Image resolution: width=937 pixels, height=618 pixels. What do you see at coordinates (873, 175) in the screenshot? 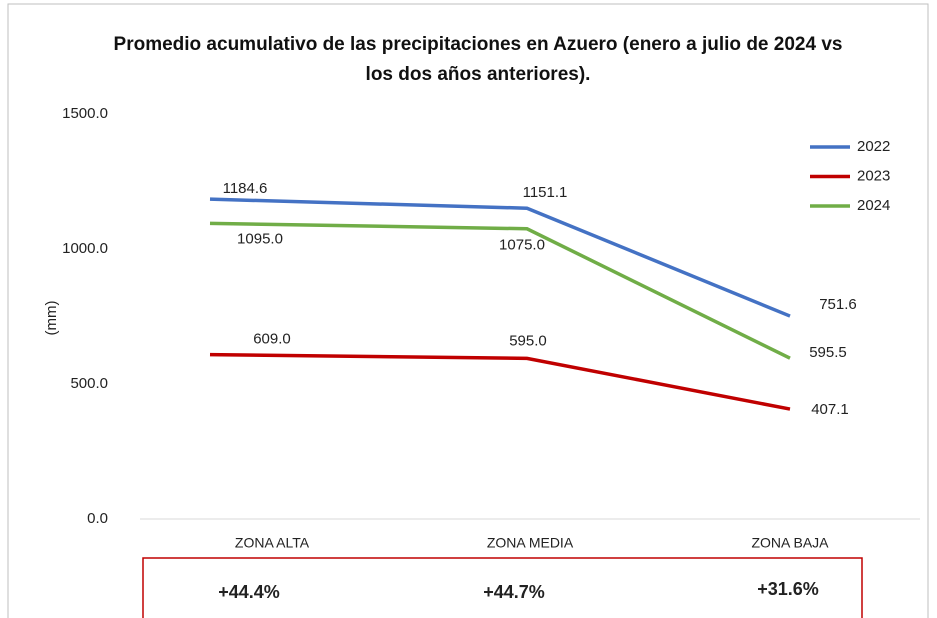
I see `legend-label: 2023` at bounding box center [873, 175].